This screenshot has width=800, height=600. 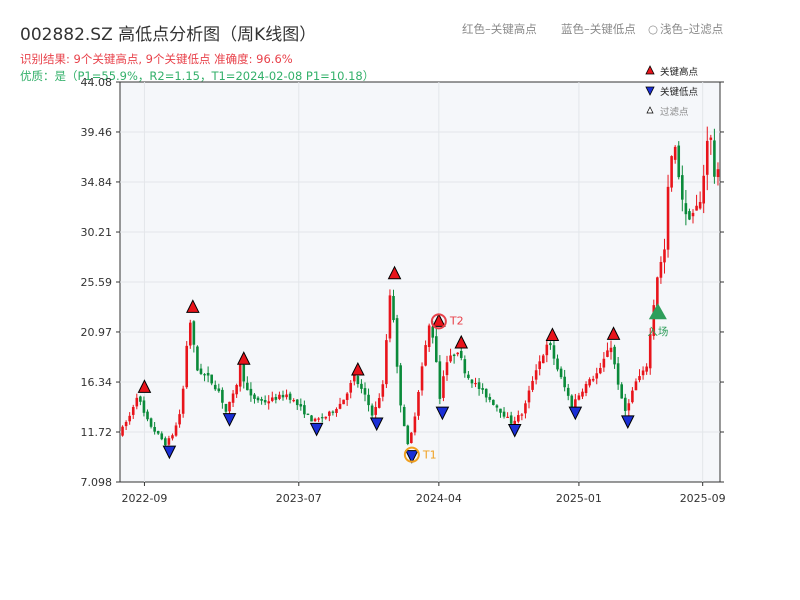 What do you see at coordinates (97, 82) in the screenshot?
I see `y-tick-label: 44.08` at bounding box center [97, 82].